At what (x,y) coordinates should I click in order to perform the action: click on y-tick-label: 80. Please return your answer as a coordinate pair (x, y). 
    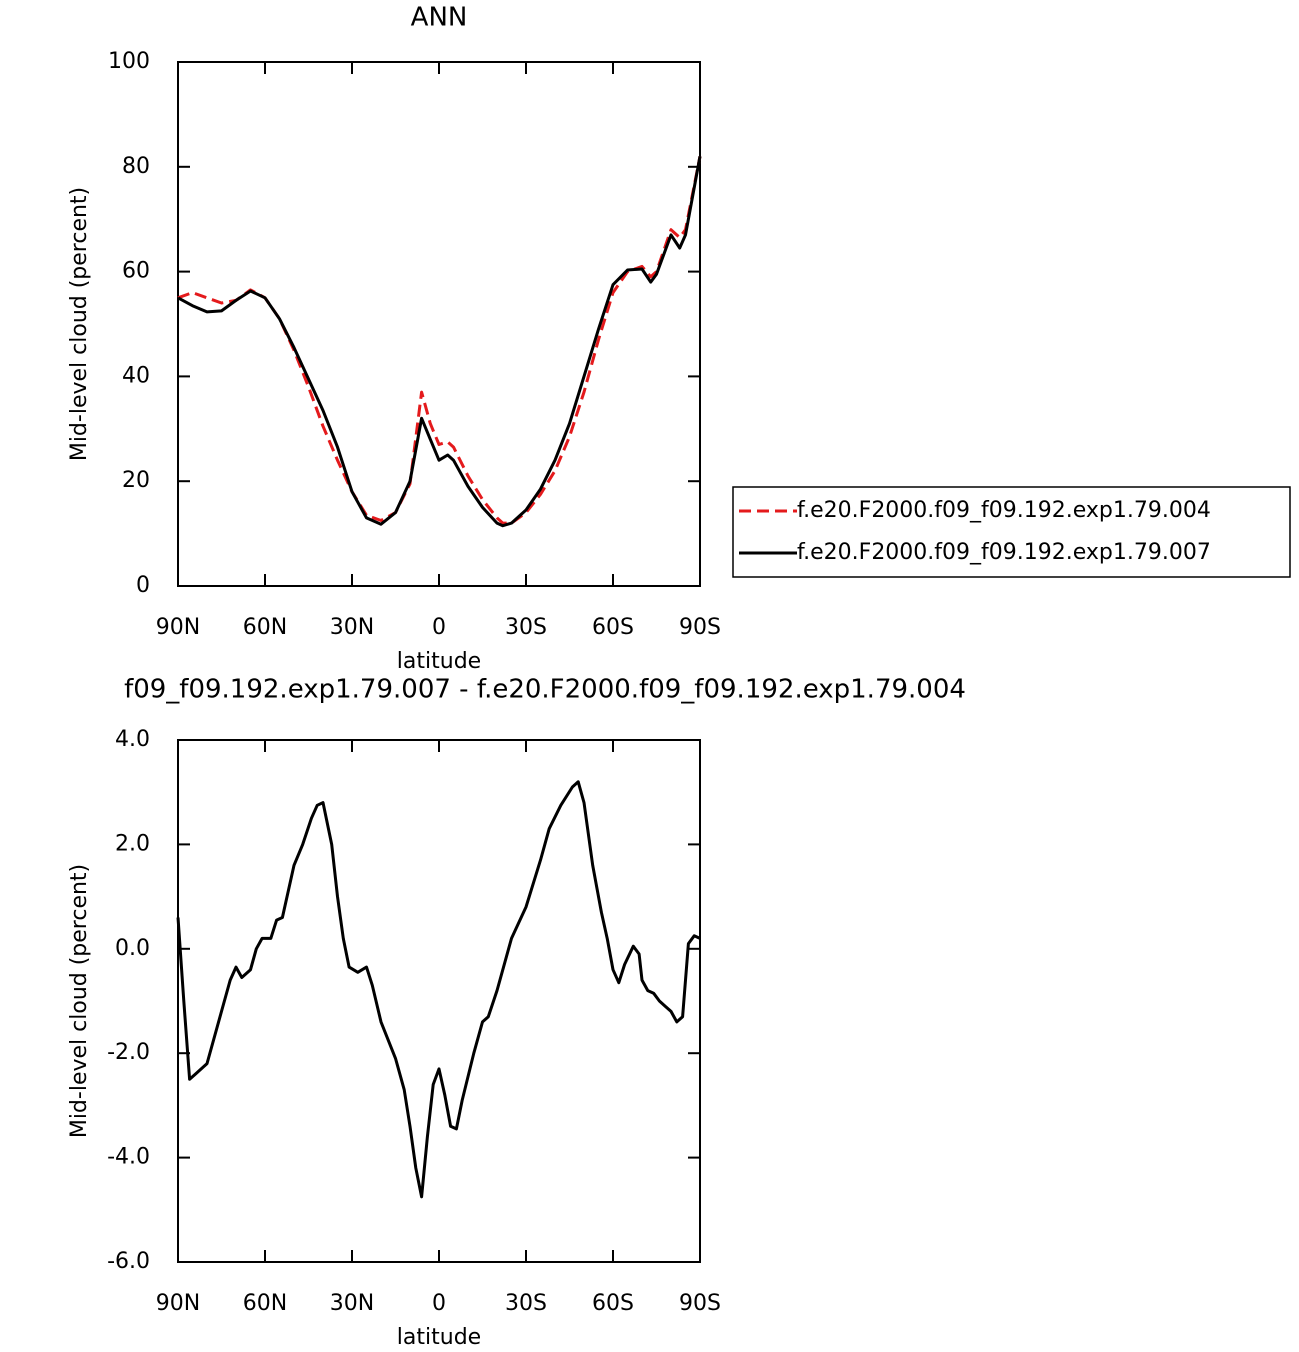
    Looking at the image, I should click on (136, 166).